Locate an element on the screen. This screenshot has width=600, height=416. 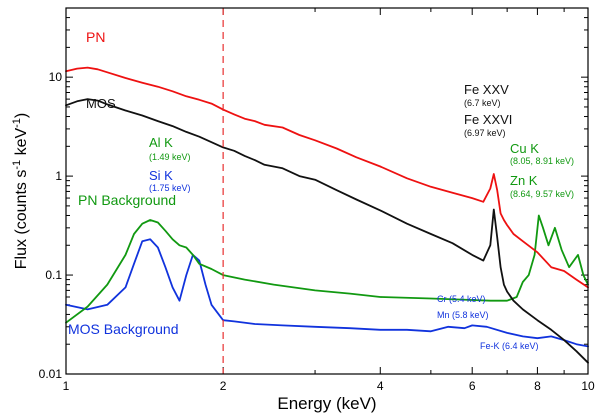
label-pn-background: PN Background is located at coordinates (127, 200).